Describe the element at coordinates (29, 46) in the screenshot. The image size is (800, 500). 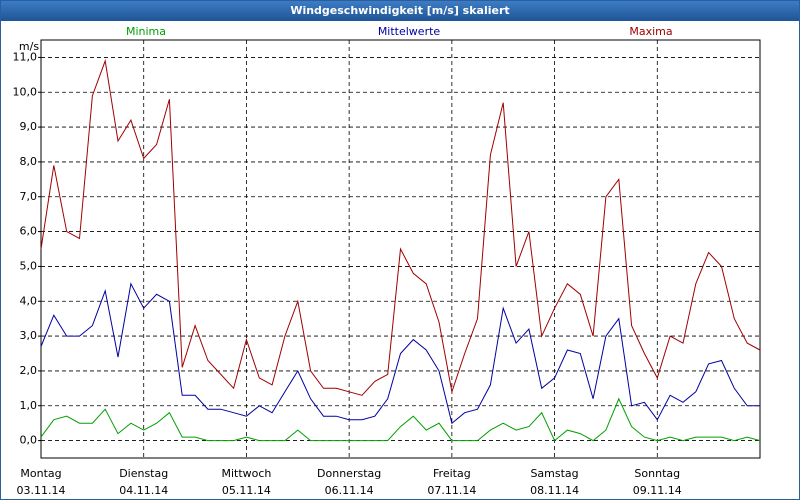
I see `y-unit: m/s` at that location.